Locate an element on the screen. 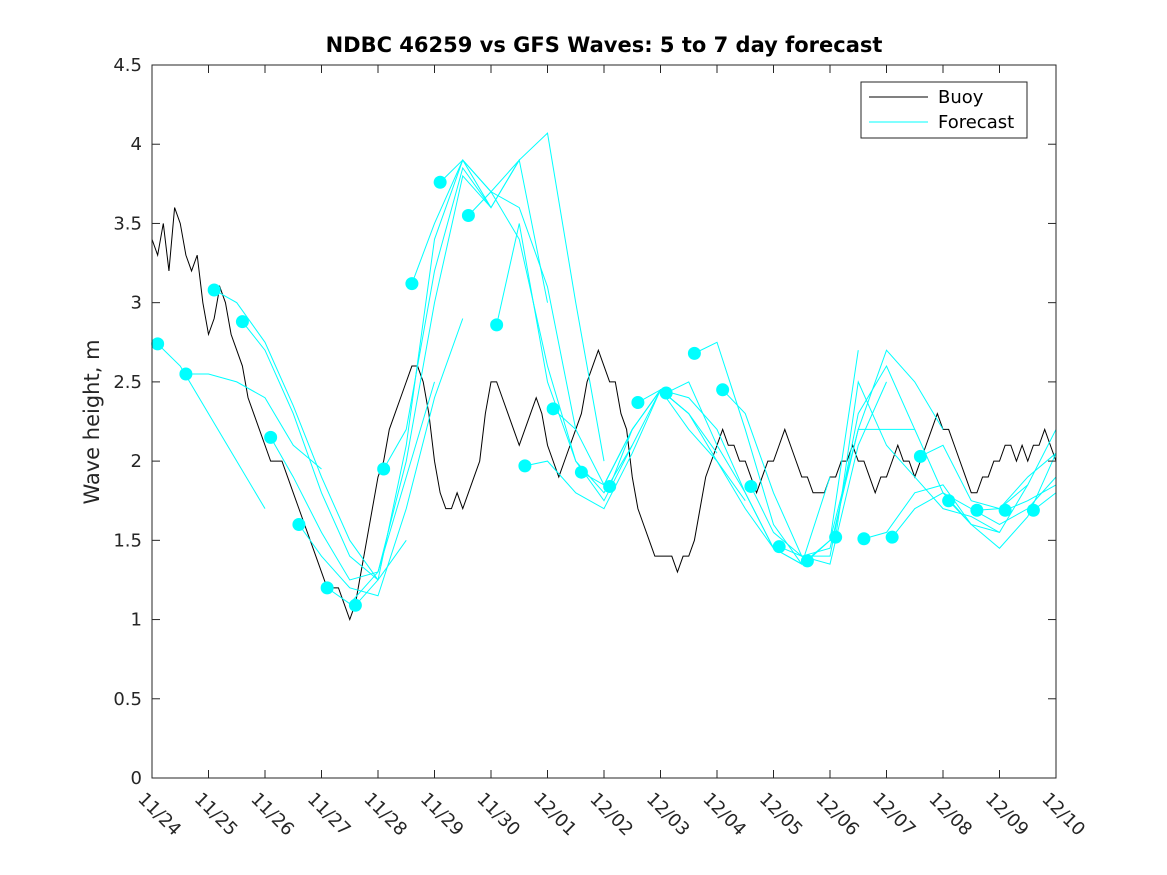  y-tick-label: 1 is located at coordinates (136, 620).